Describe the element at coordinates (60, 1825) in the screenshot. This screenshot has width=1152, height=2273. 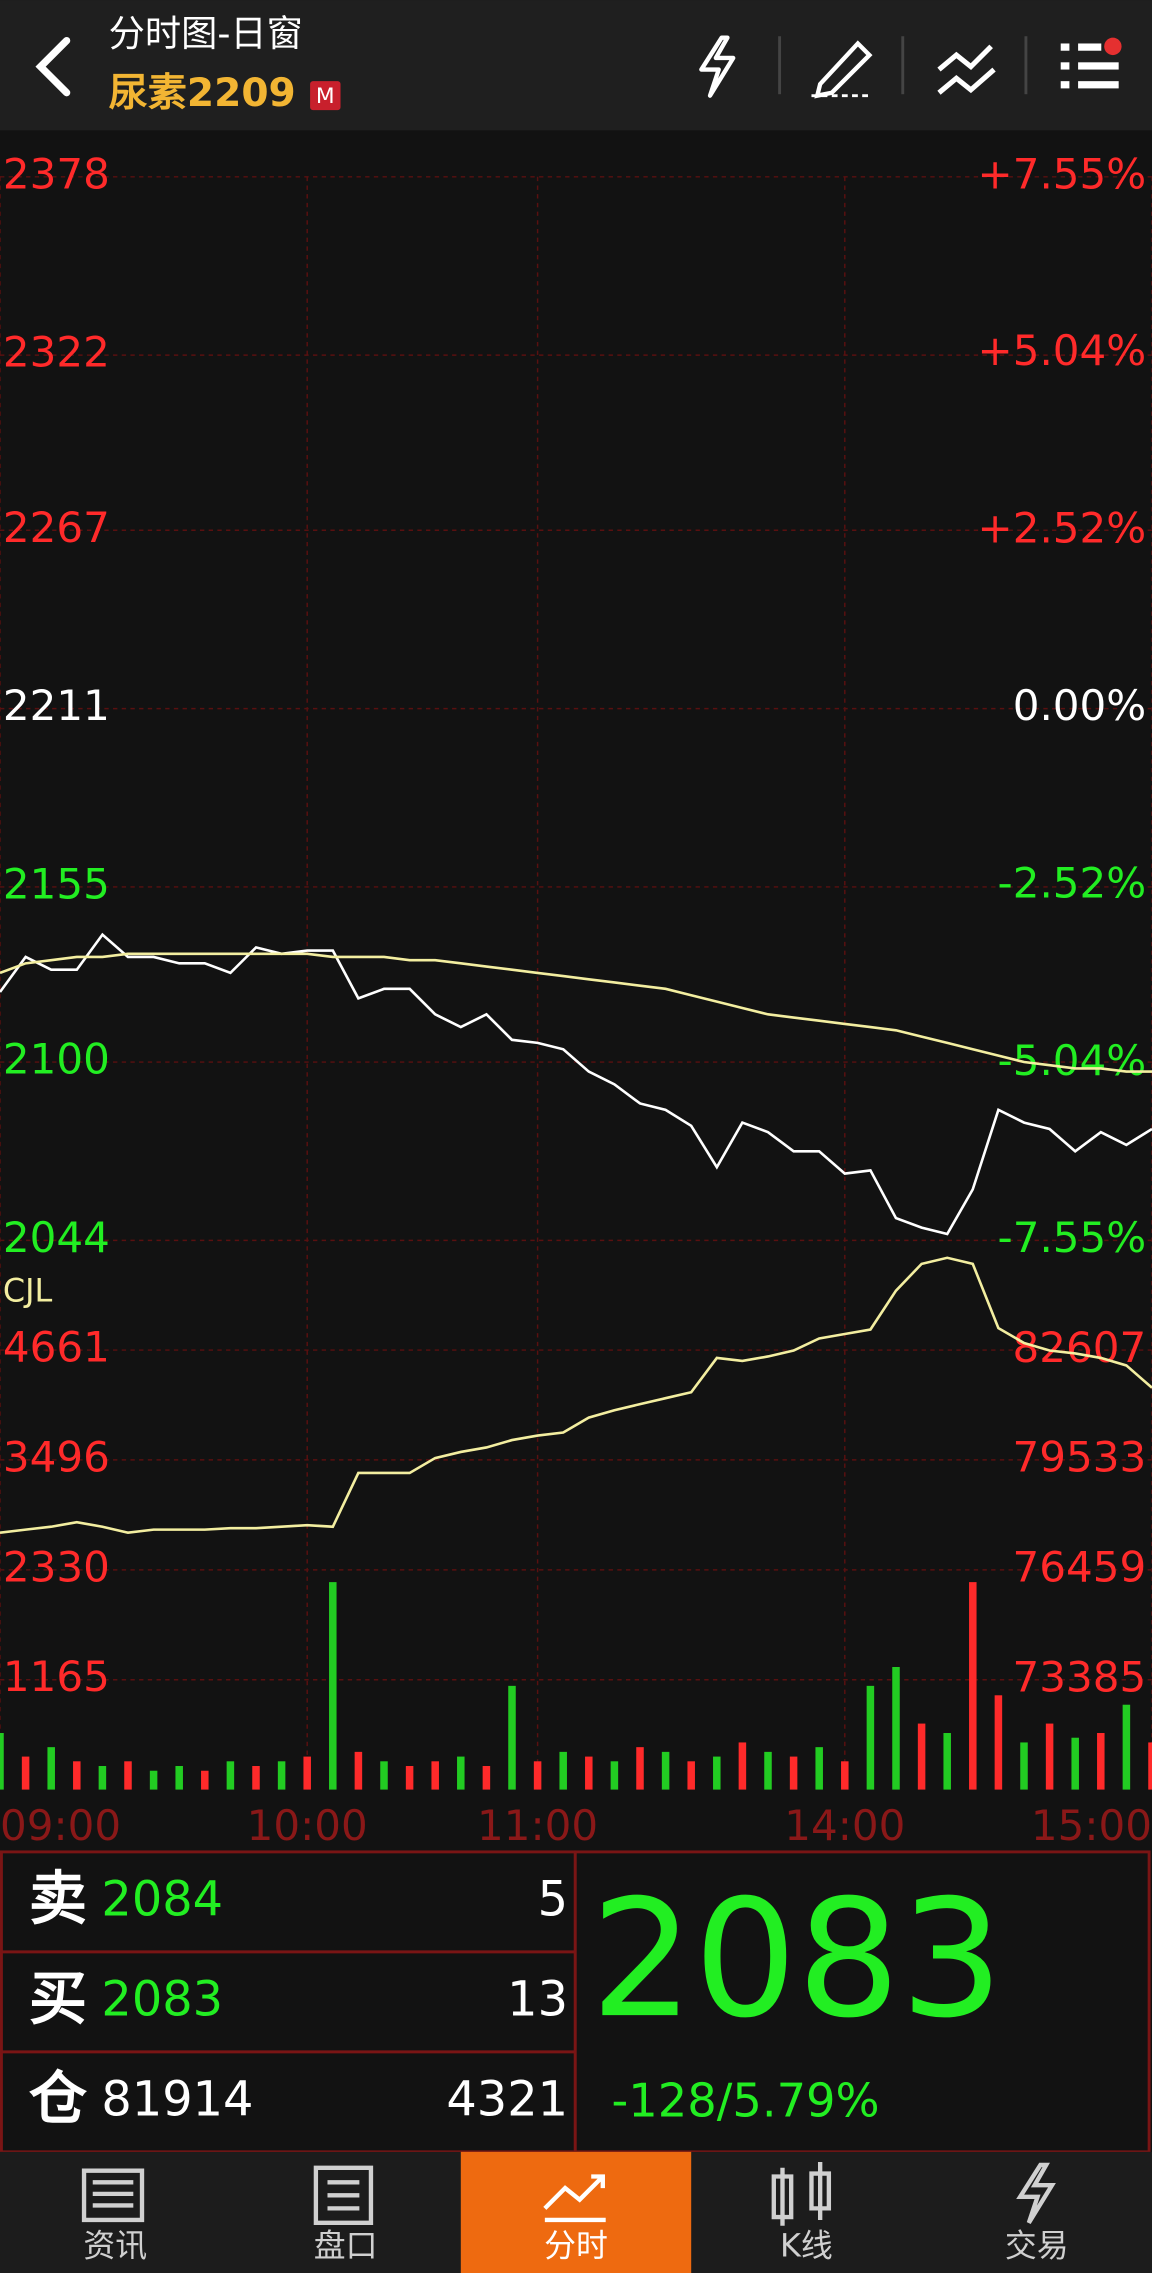
I see `x-tick-label: 09:00` at that location.